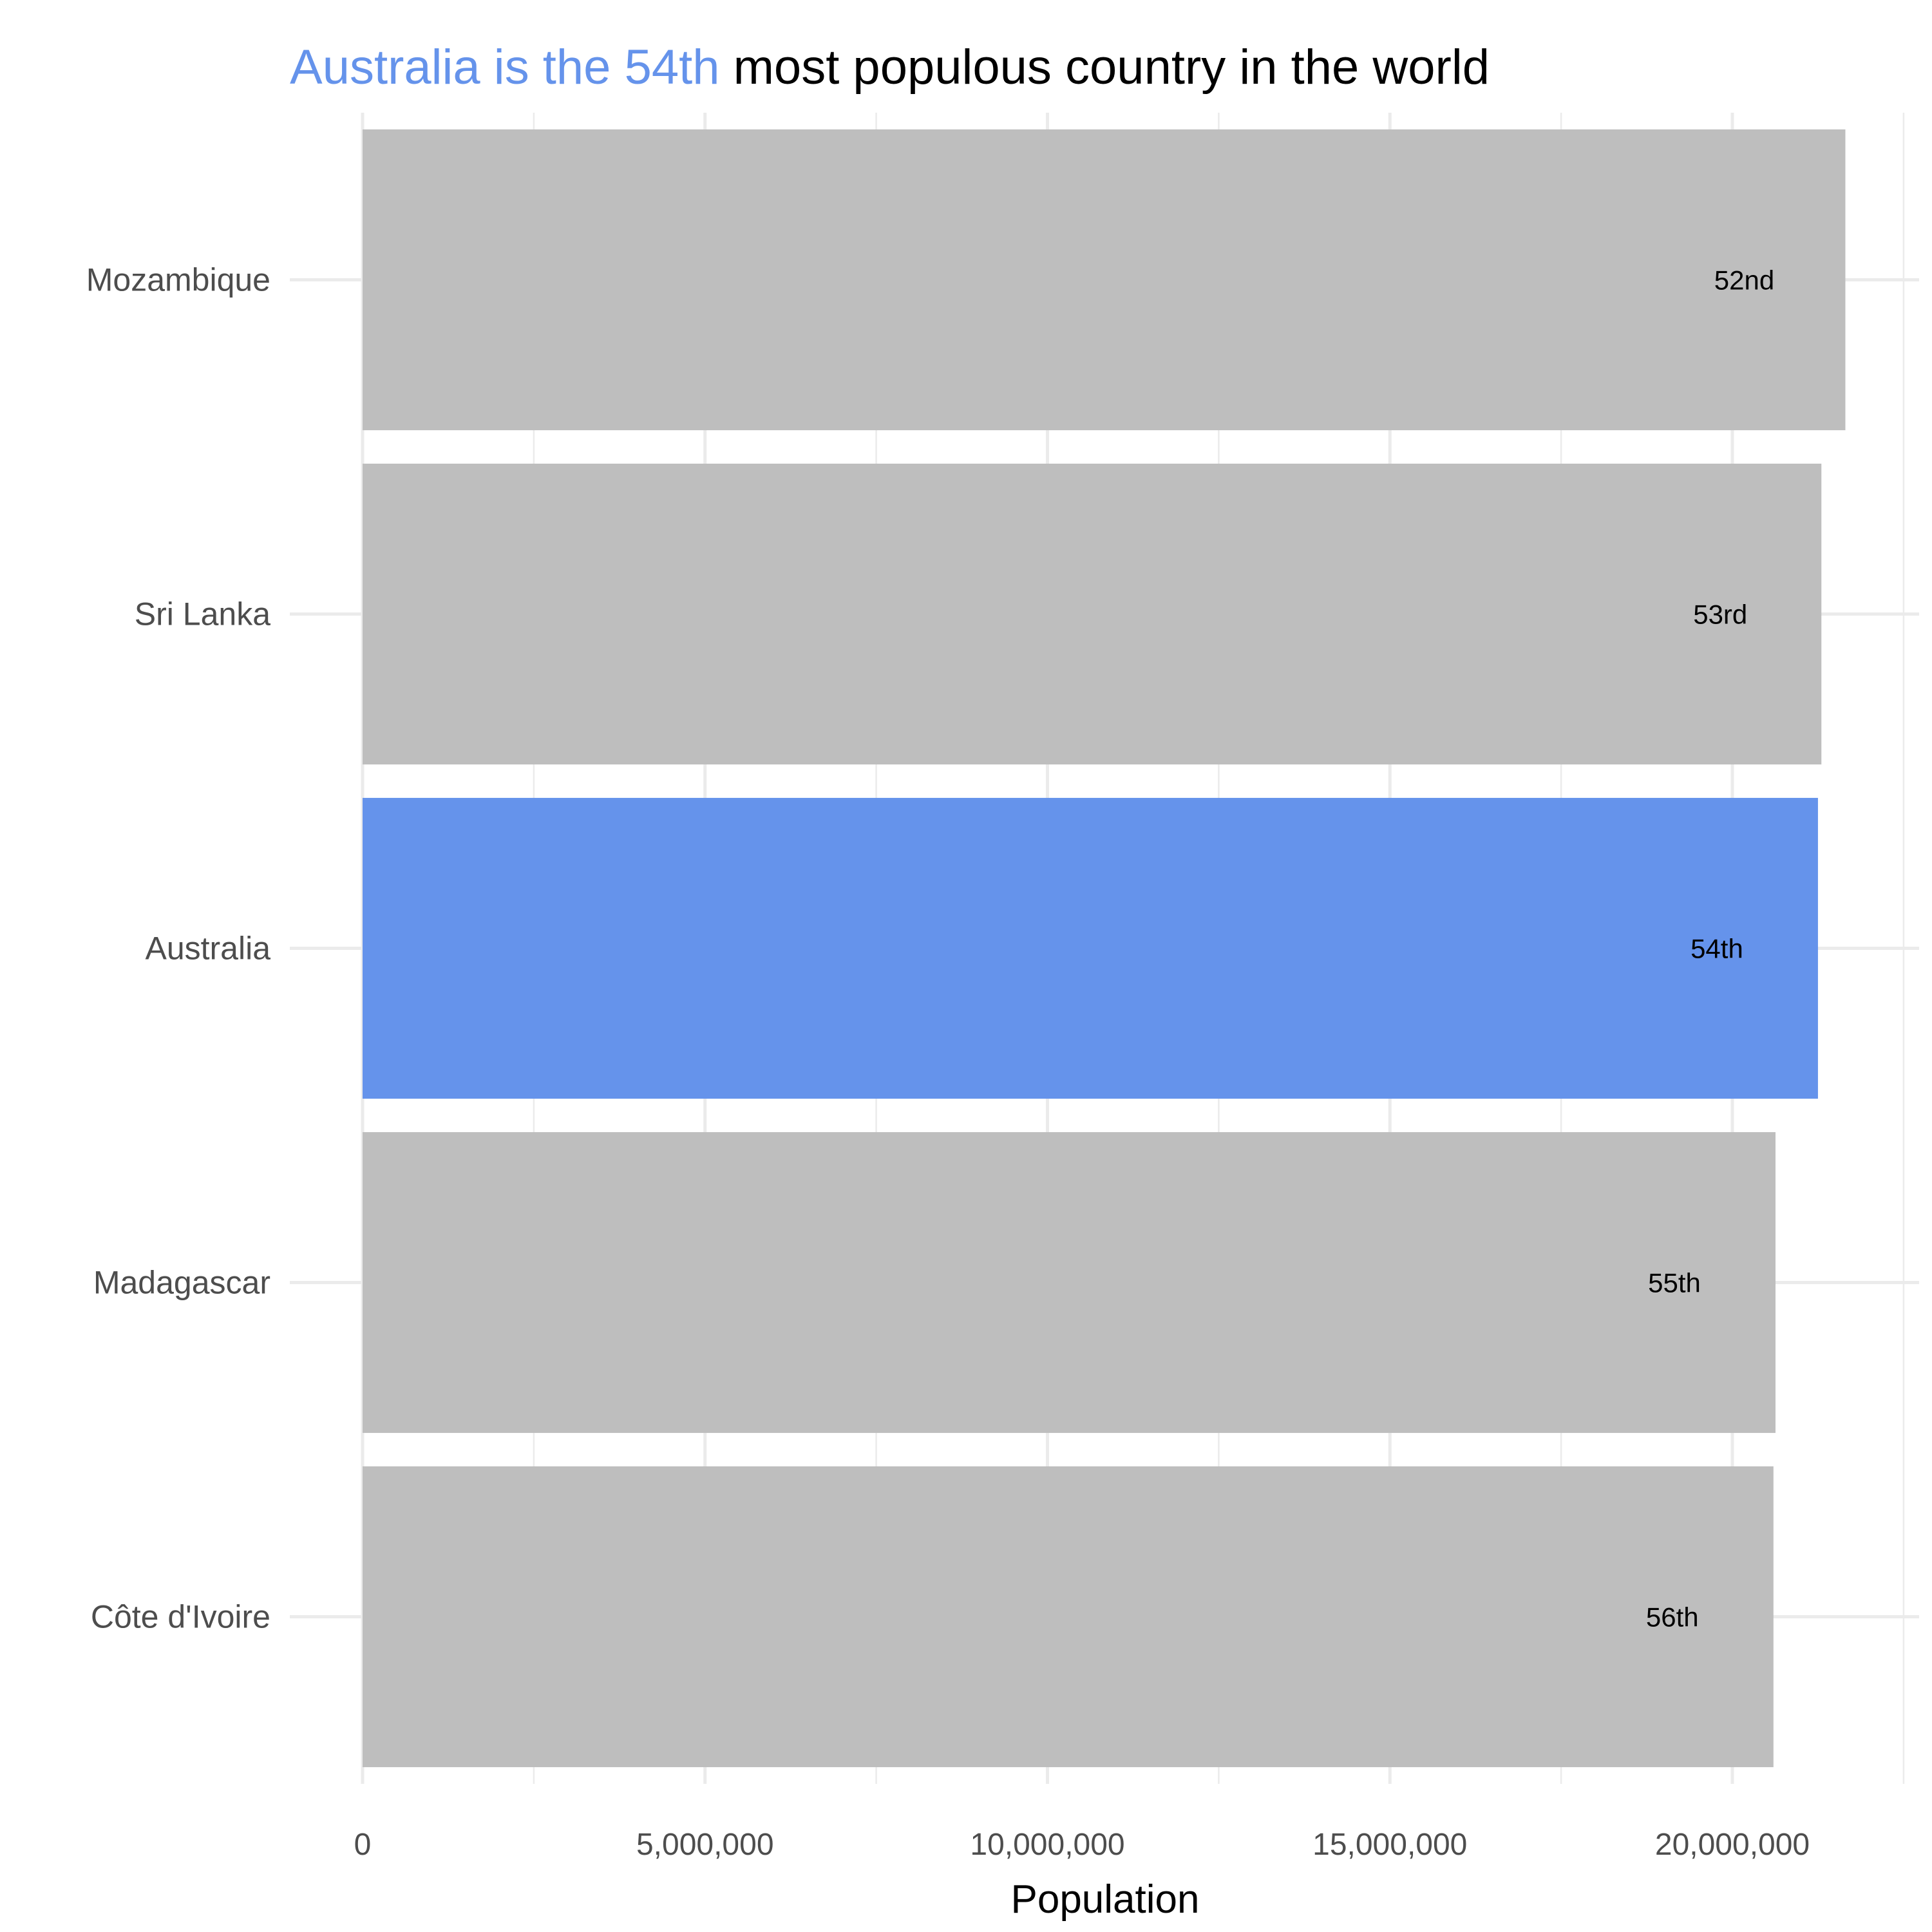  Describe the element at coordinates (363, 1845) in the screenshot. I see `x-tick-label: 0` at that location.